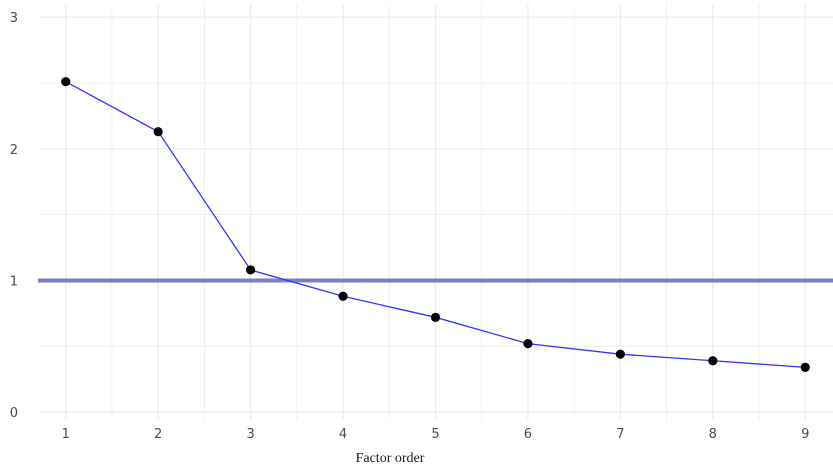 The width and height of the screenshot is (833, 466). What do you see at coordinates (620, 434) in the screenshot?
I see `x-tick-label: 7` at bounding box center [620, 434].